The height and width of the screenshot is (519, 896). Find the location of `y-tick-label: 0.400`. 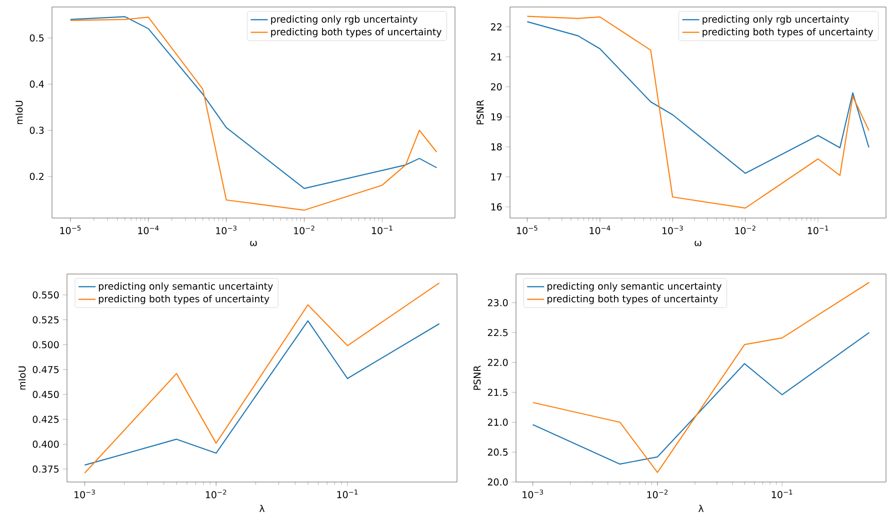

y-tick-label: 0.400 is located at coordinates (45, 444).